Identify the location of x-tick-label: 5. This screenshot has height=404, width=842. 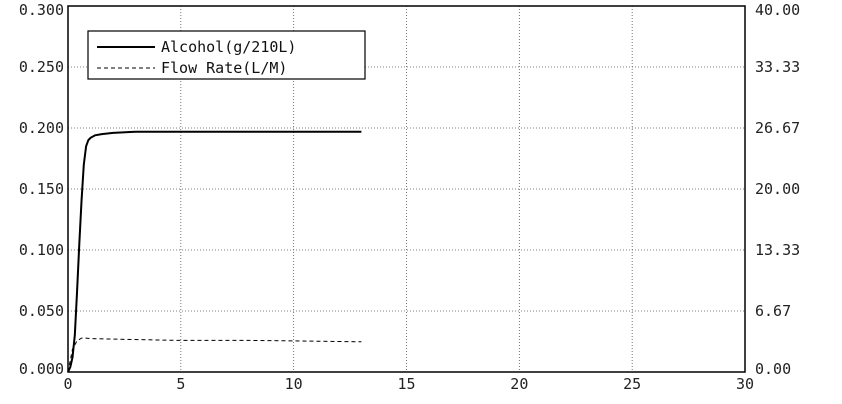
(180, 384).